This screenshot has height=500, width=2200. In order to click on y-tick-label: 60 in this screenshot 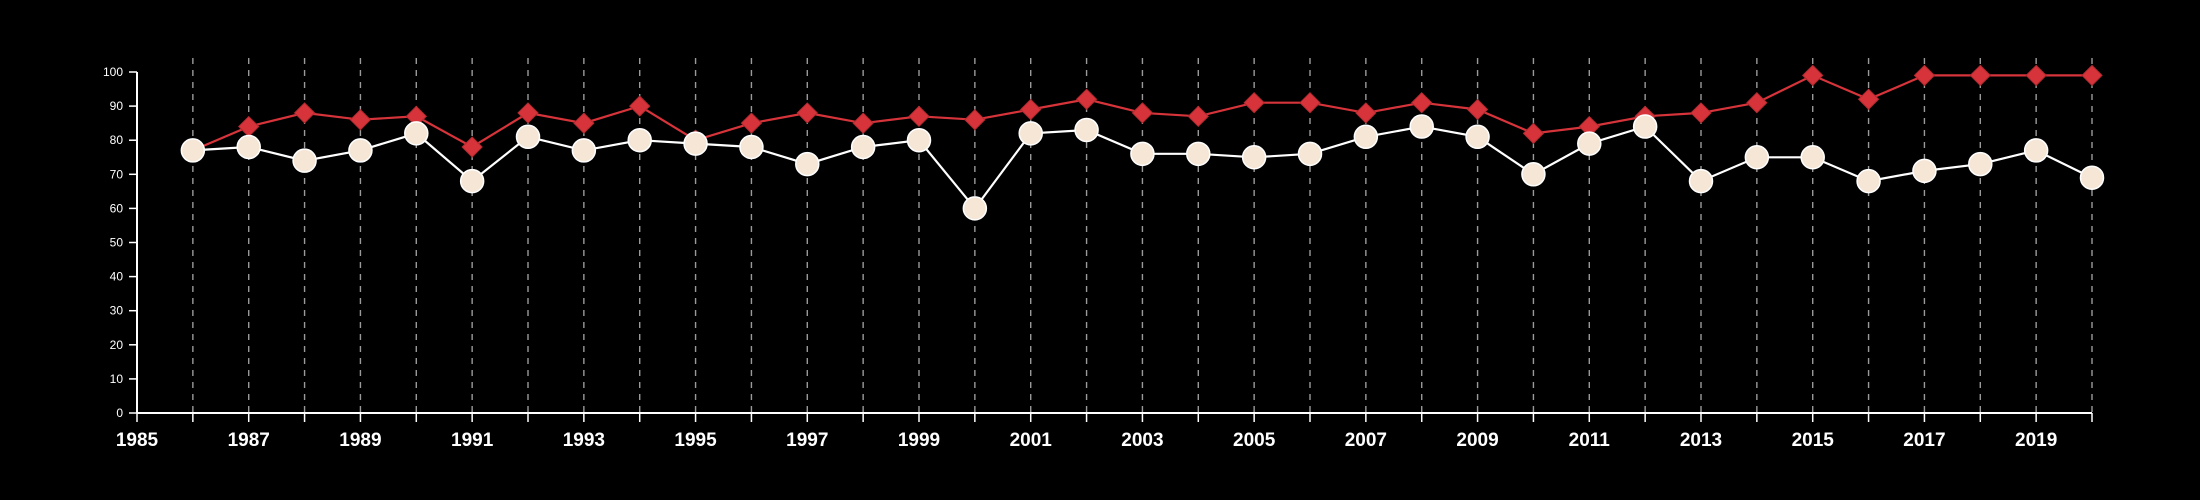, I will do `click(117, 208)`.